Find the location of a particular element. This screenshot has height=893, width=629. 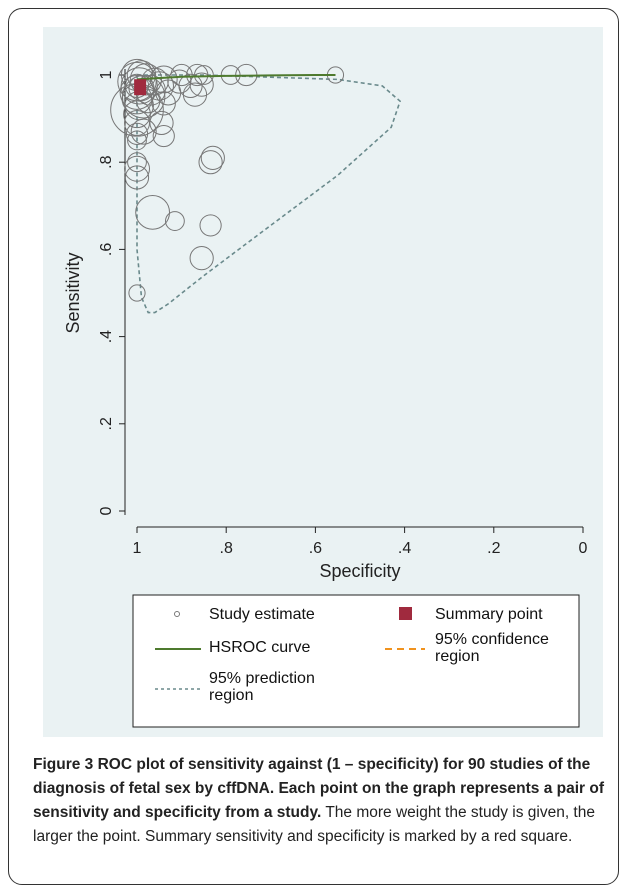

y-tick-label: .8 is located at coordinates (106, 161).